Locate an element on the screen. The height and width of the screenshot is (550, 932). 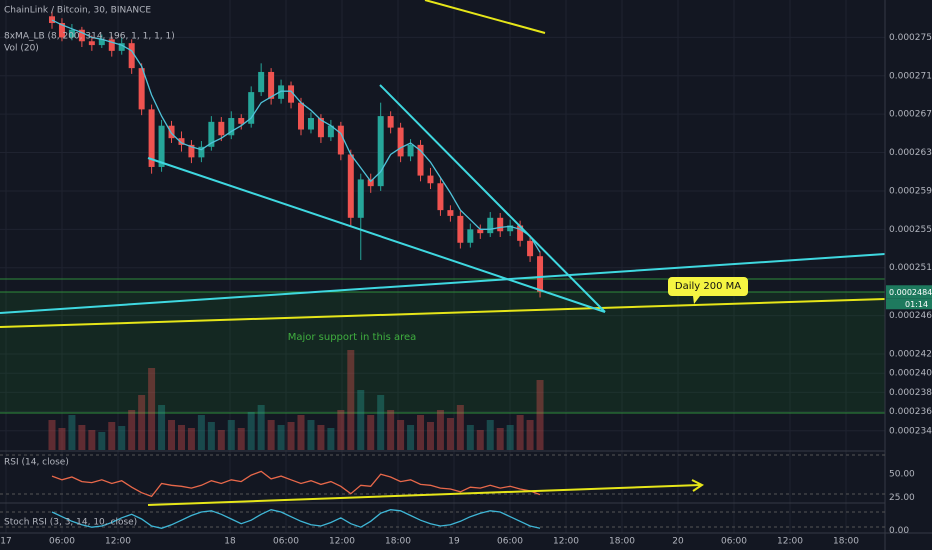
y-tick-label: 0.00026300 is located at coordinates (910, 153).